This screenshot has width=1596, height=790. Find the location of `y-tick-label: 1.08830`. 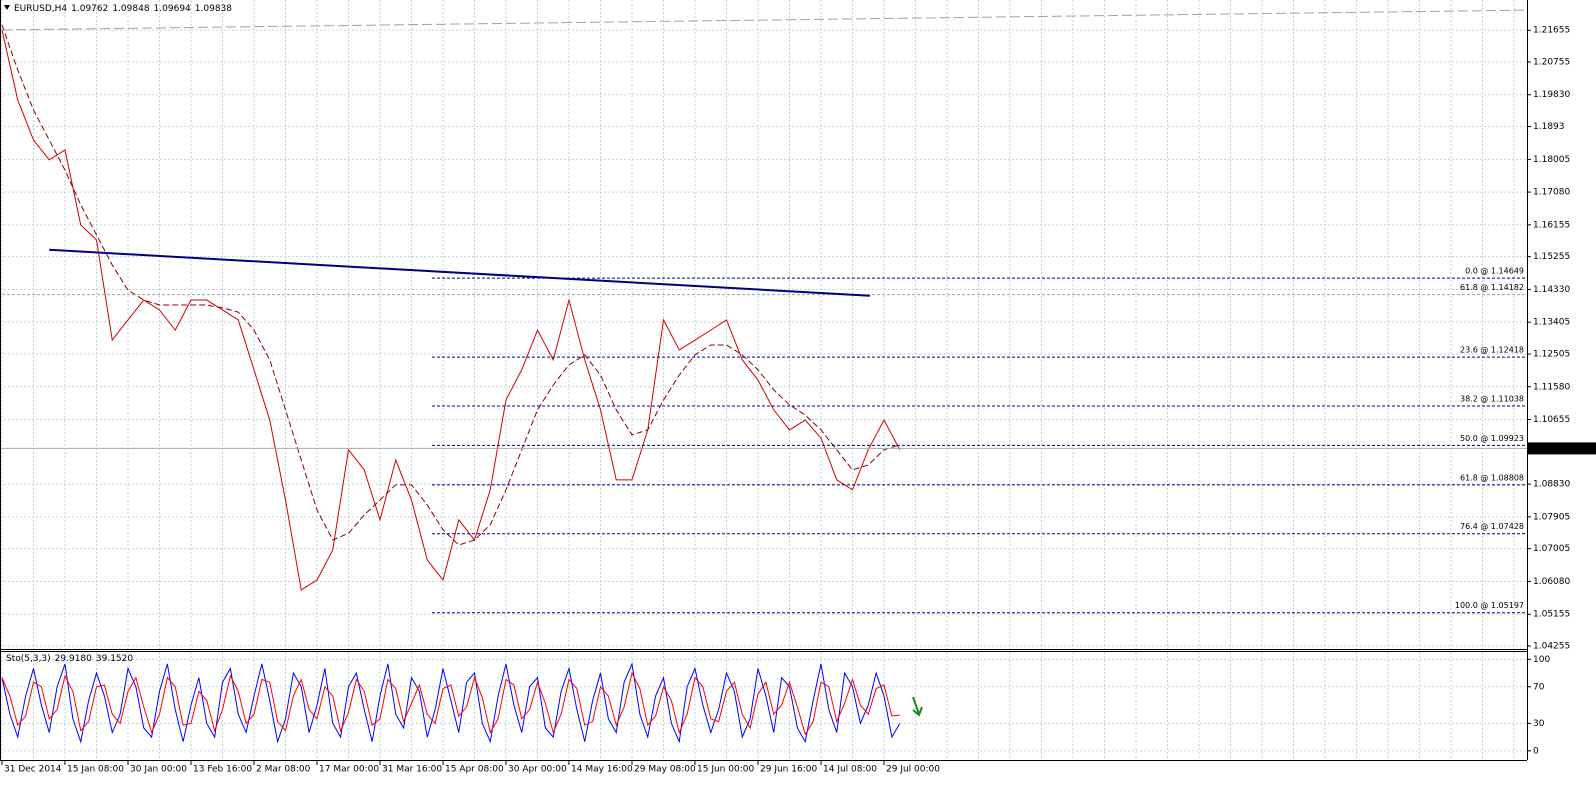

y-tick-label: 1.08830 is located at coordinates (1551, 485).